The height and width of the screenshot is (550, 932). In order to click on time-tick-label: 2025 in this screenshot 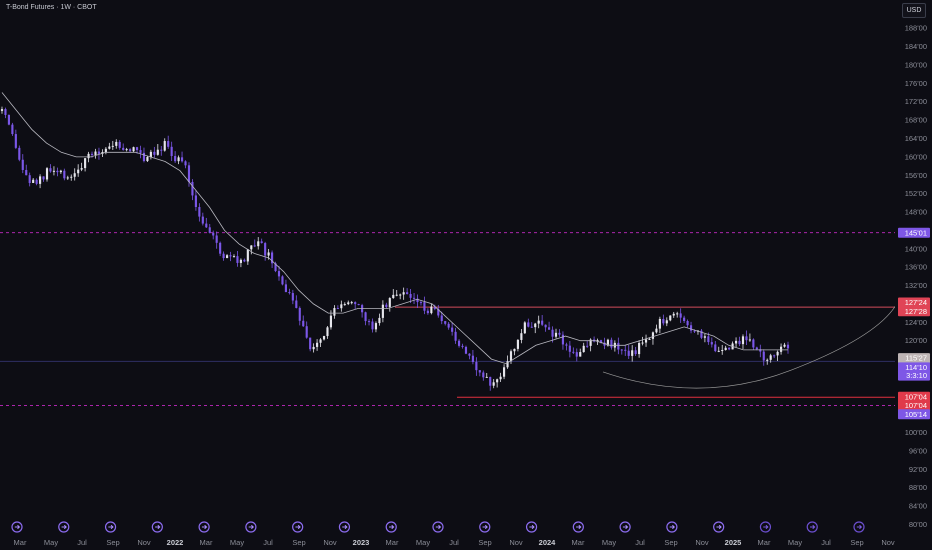, I will do `click(733, 542)`.